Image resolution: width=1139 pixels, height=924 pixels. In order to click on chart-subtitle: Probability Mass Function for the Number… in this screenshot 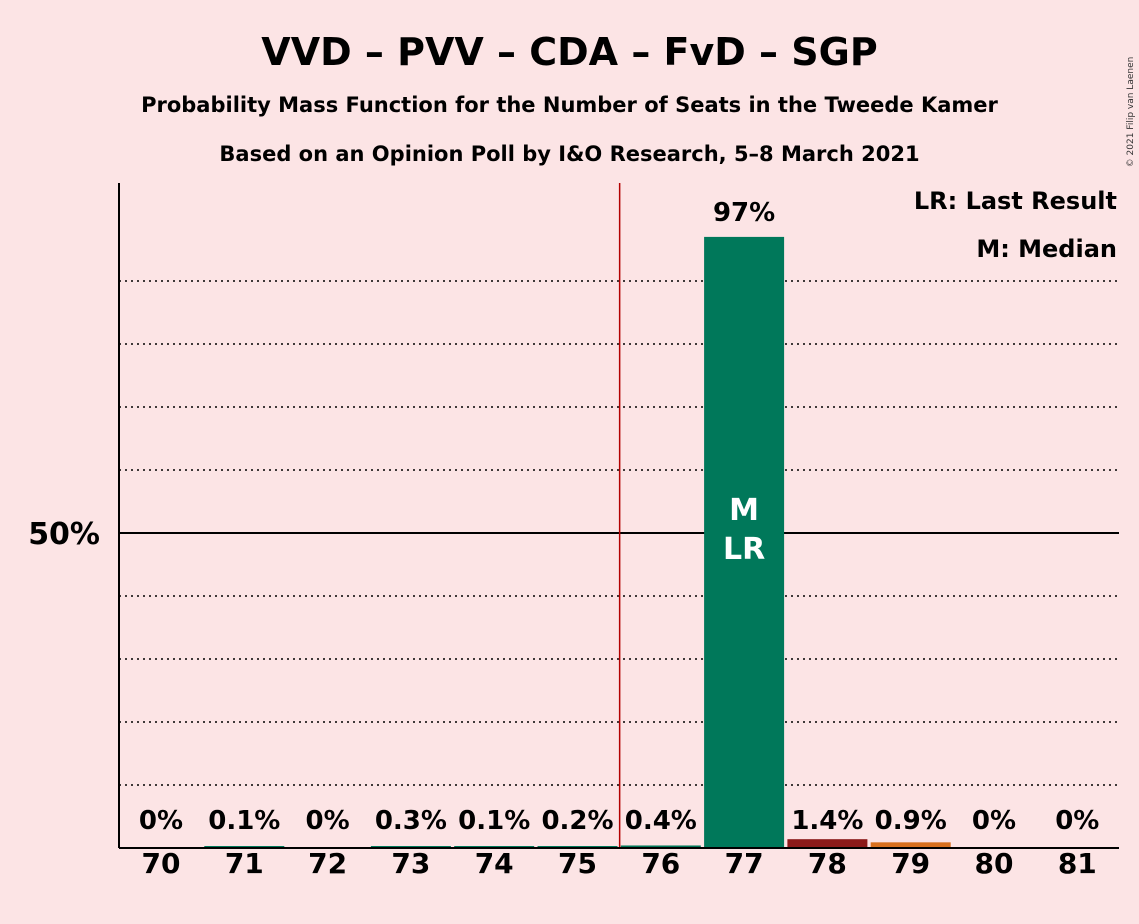, I will do `click(569, 105)`.